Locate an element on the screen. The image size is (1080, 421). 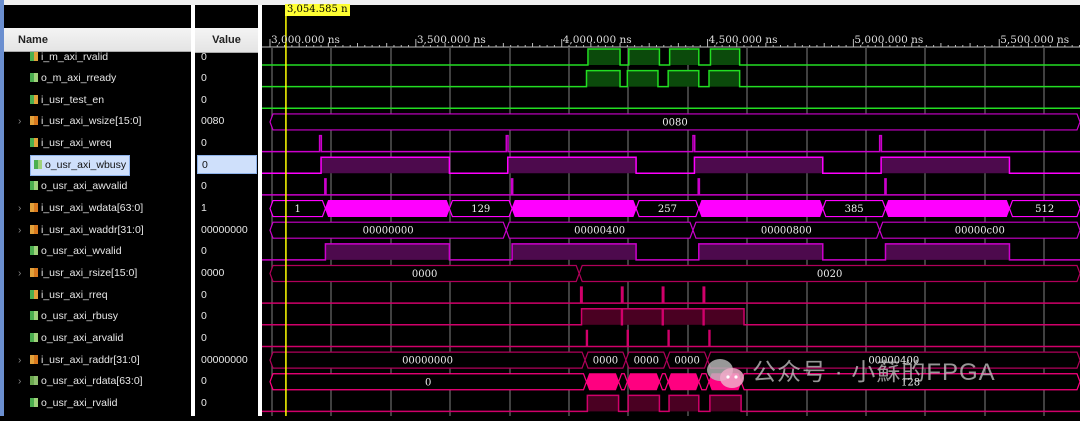
signal-row-i-usr-axi-wsize: › i_usr_axi_wsize[15:0] is located at coordinates (80, 121).